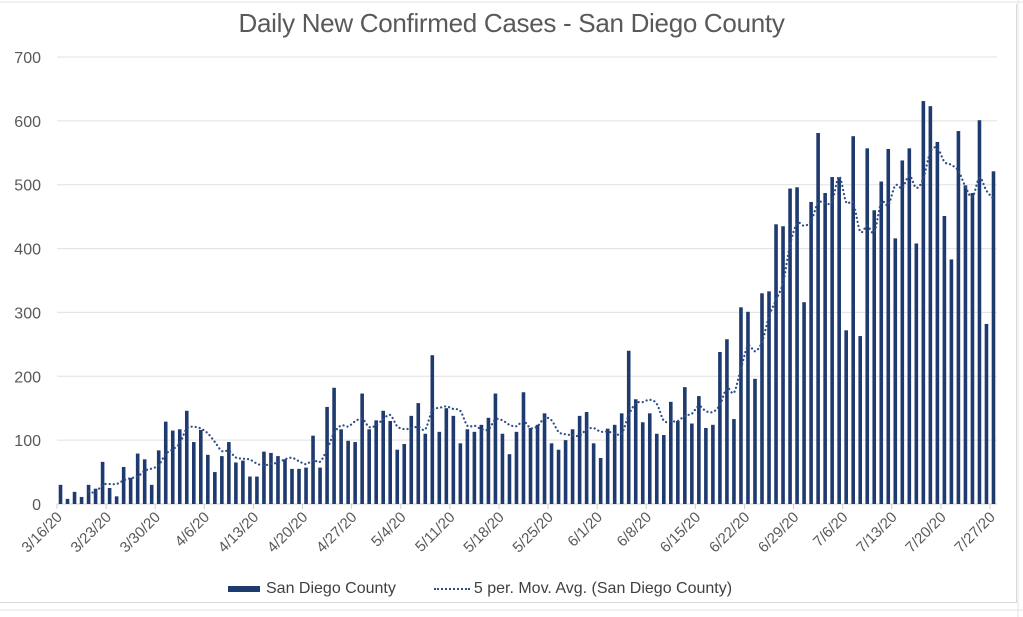  Describe the element at coordinates (532, 532) in the screenshot. I see `x-tick-label: 5/25/20` at that location.